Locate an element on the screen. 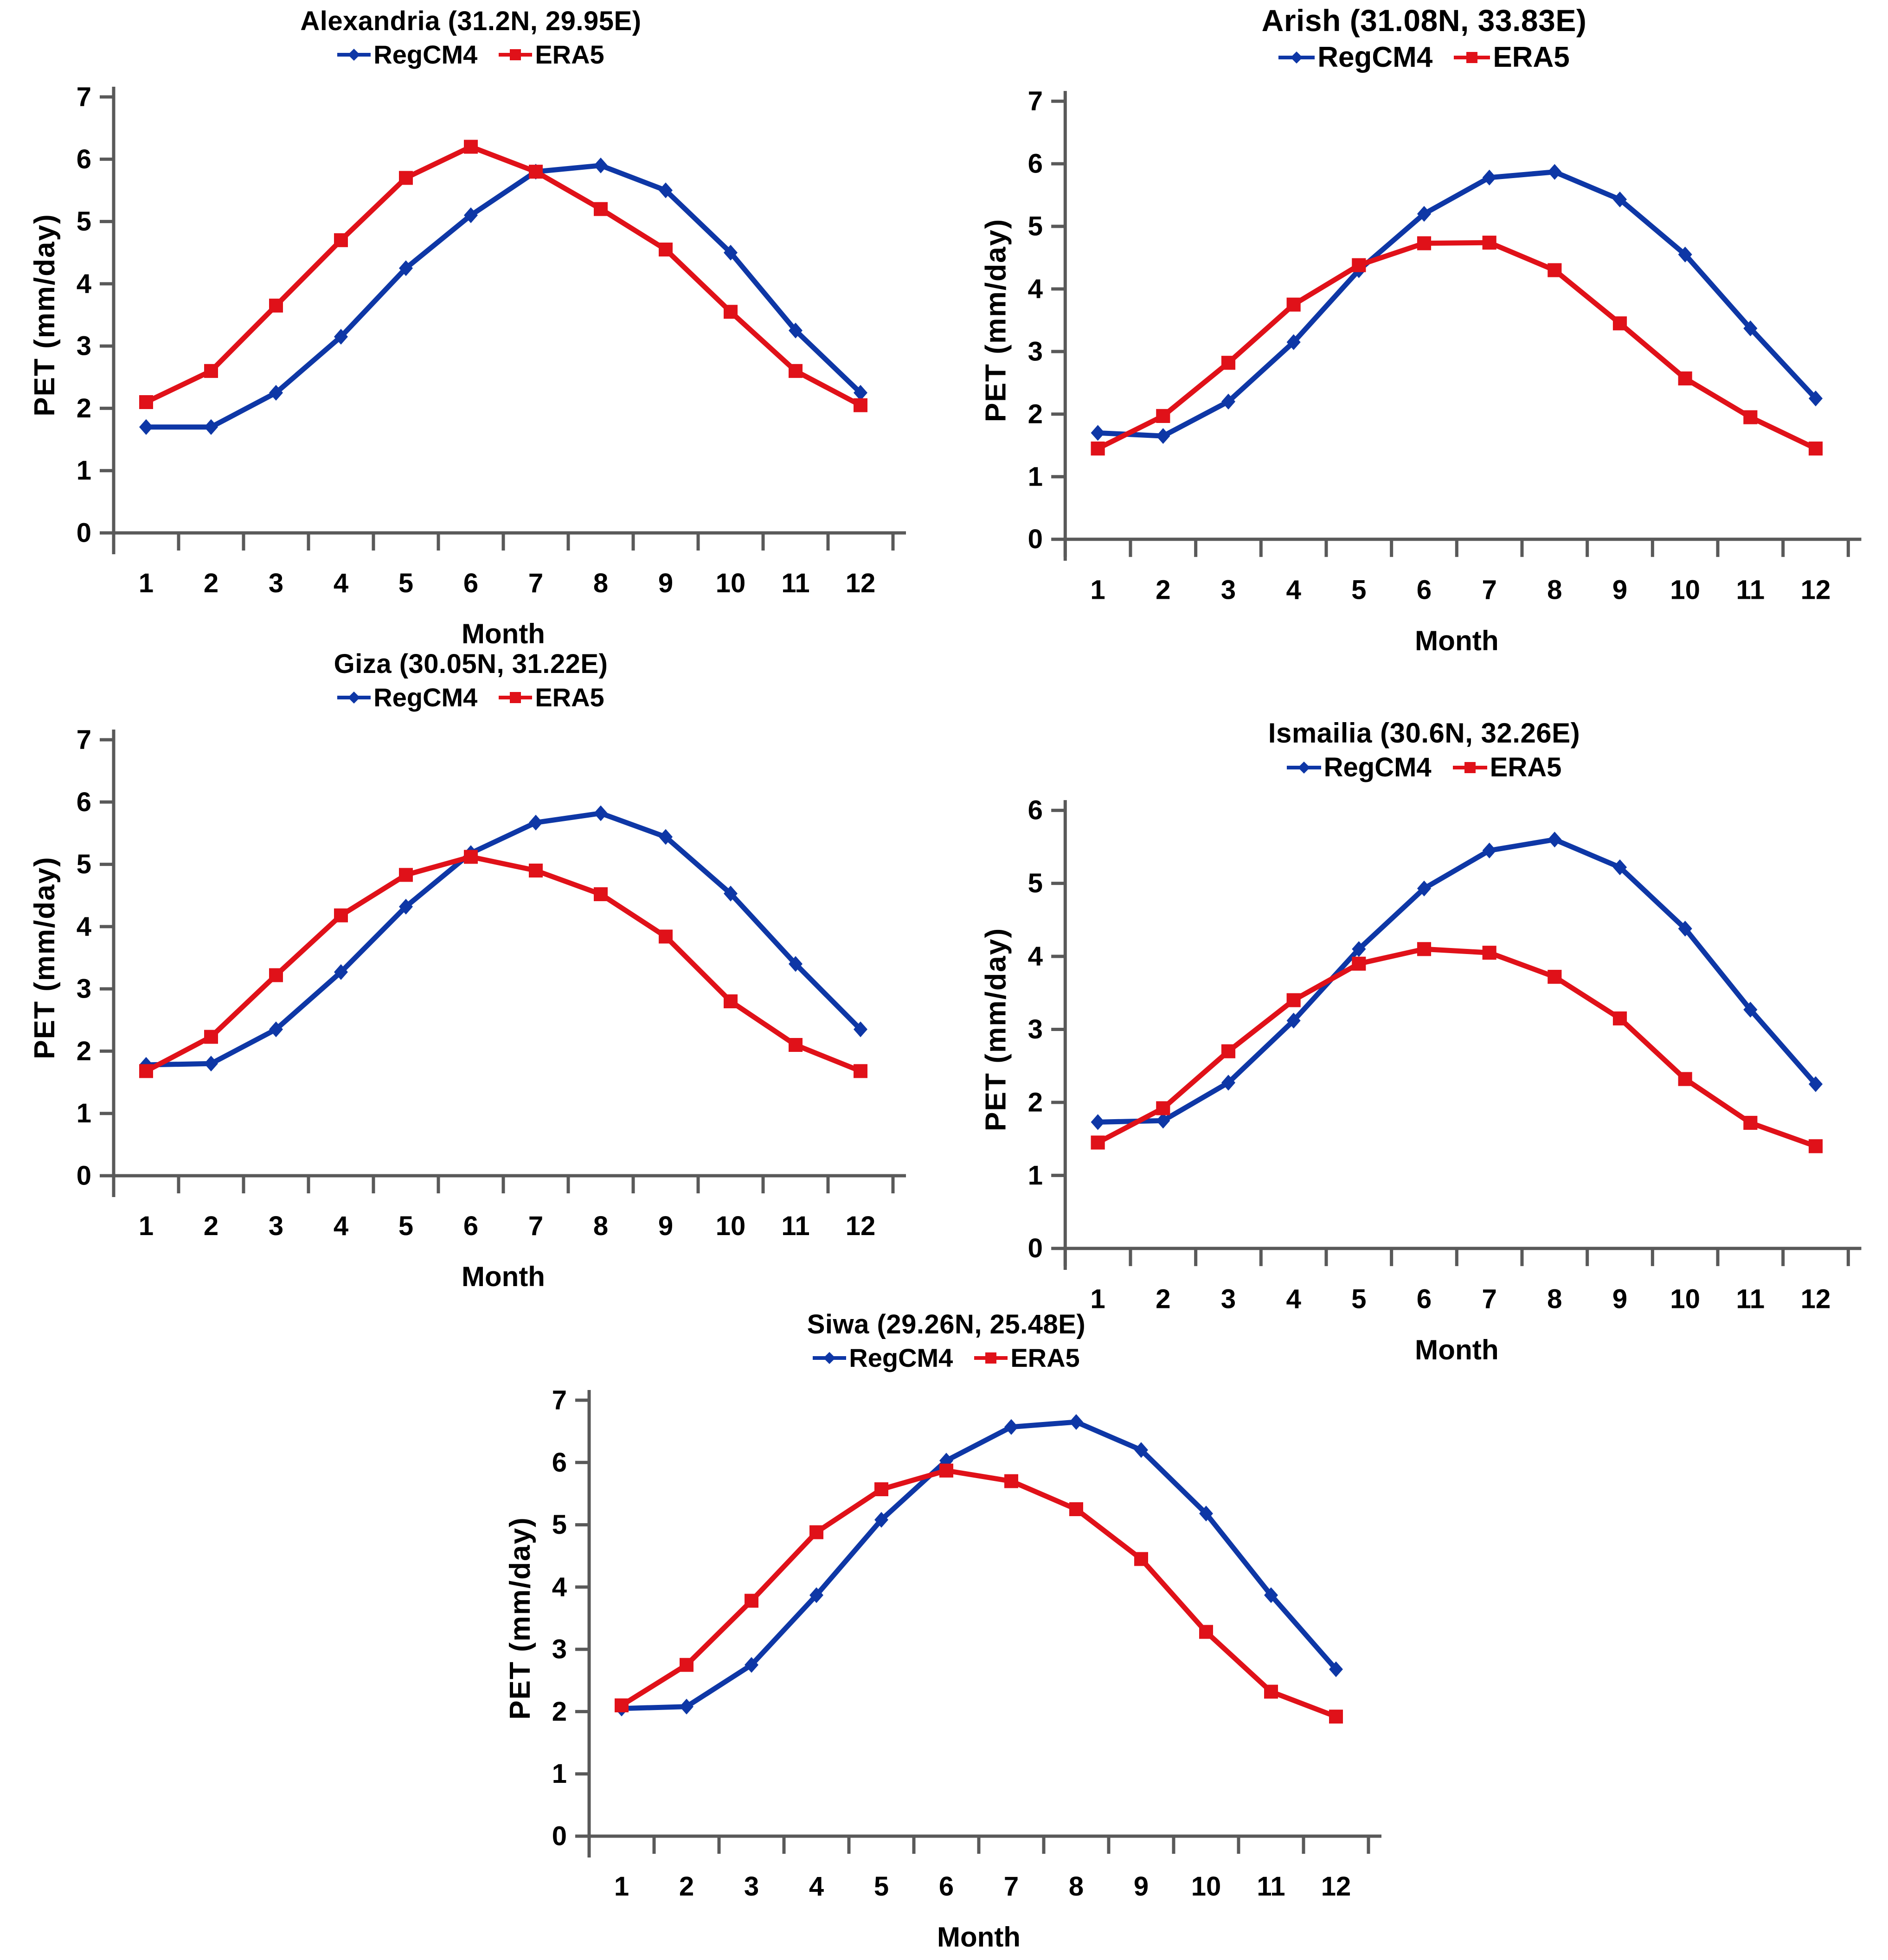 The height and width of the screenshot is (1960, 1888). y-tick-label: 1 is located at coordinates (1035, 1176).